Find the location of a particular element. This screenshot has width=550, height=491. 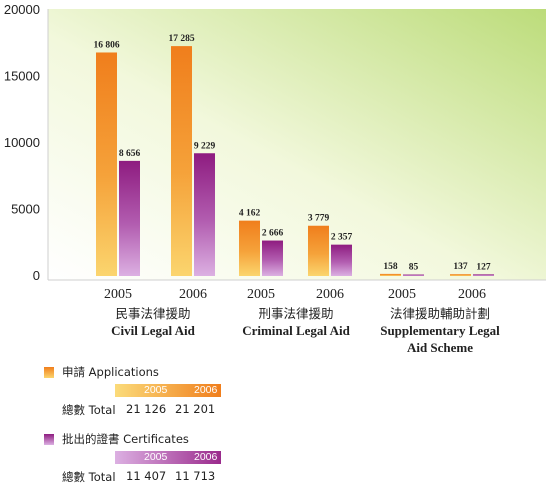

data-label-certificates-0: 8 656 is located at coordinates (130, 154).